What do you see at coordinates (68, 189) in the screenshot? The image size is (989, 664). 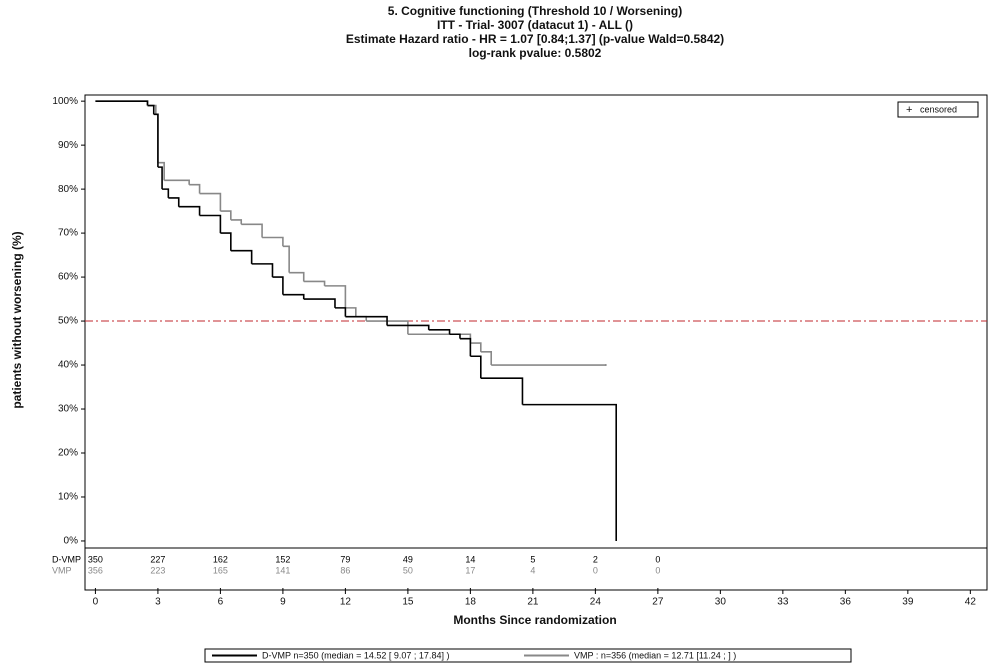 I see `y-tick-label: 80%` at bounding box center [68, 189].